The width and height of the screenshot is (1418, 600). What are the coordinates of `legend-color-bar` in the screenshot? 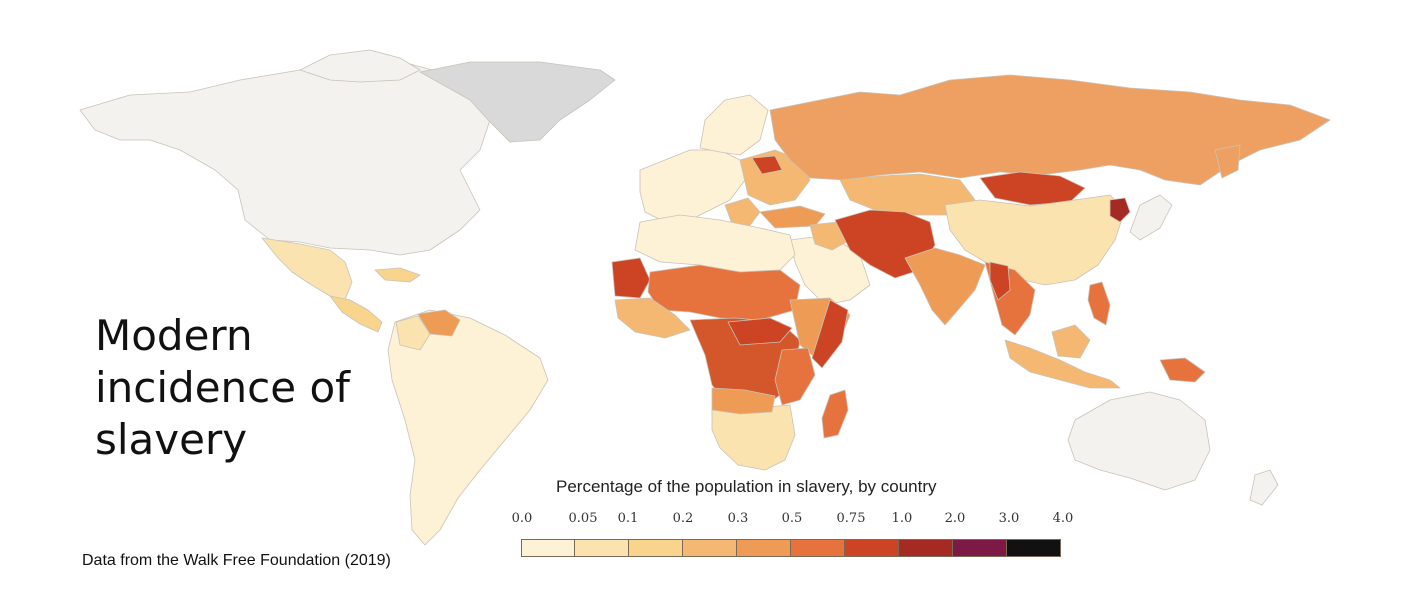 It's located at (791, 548).